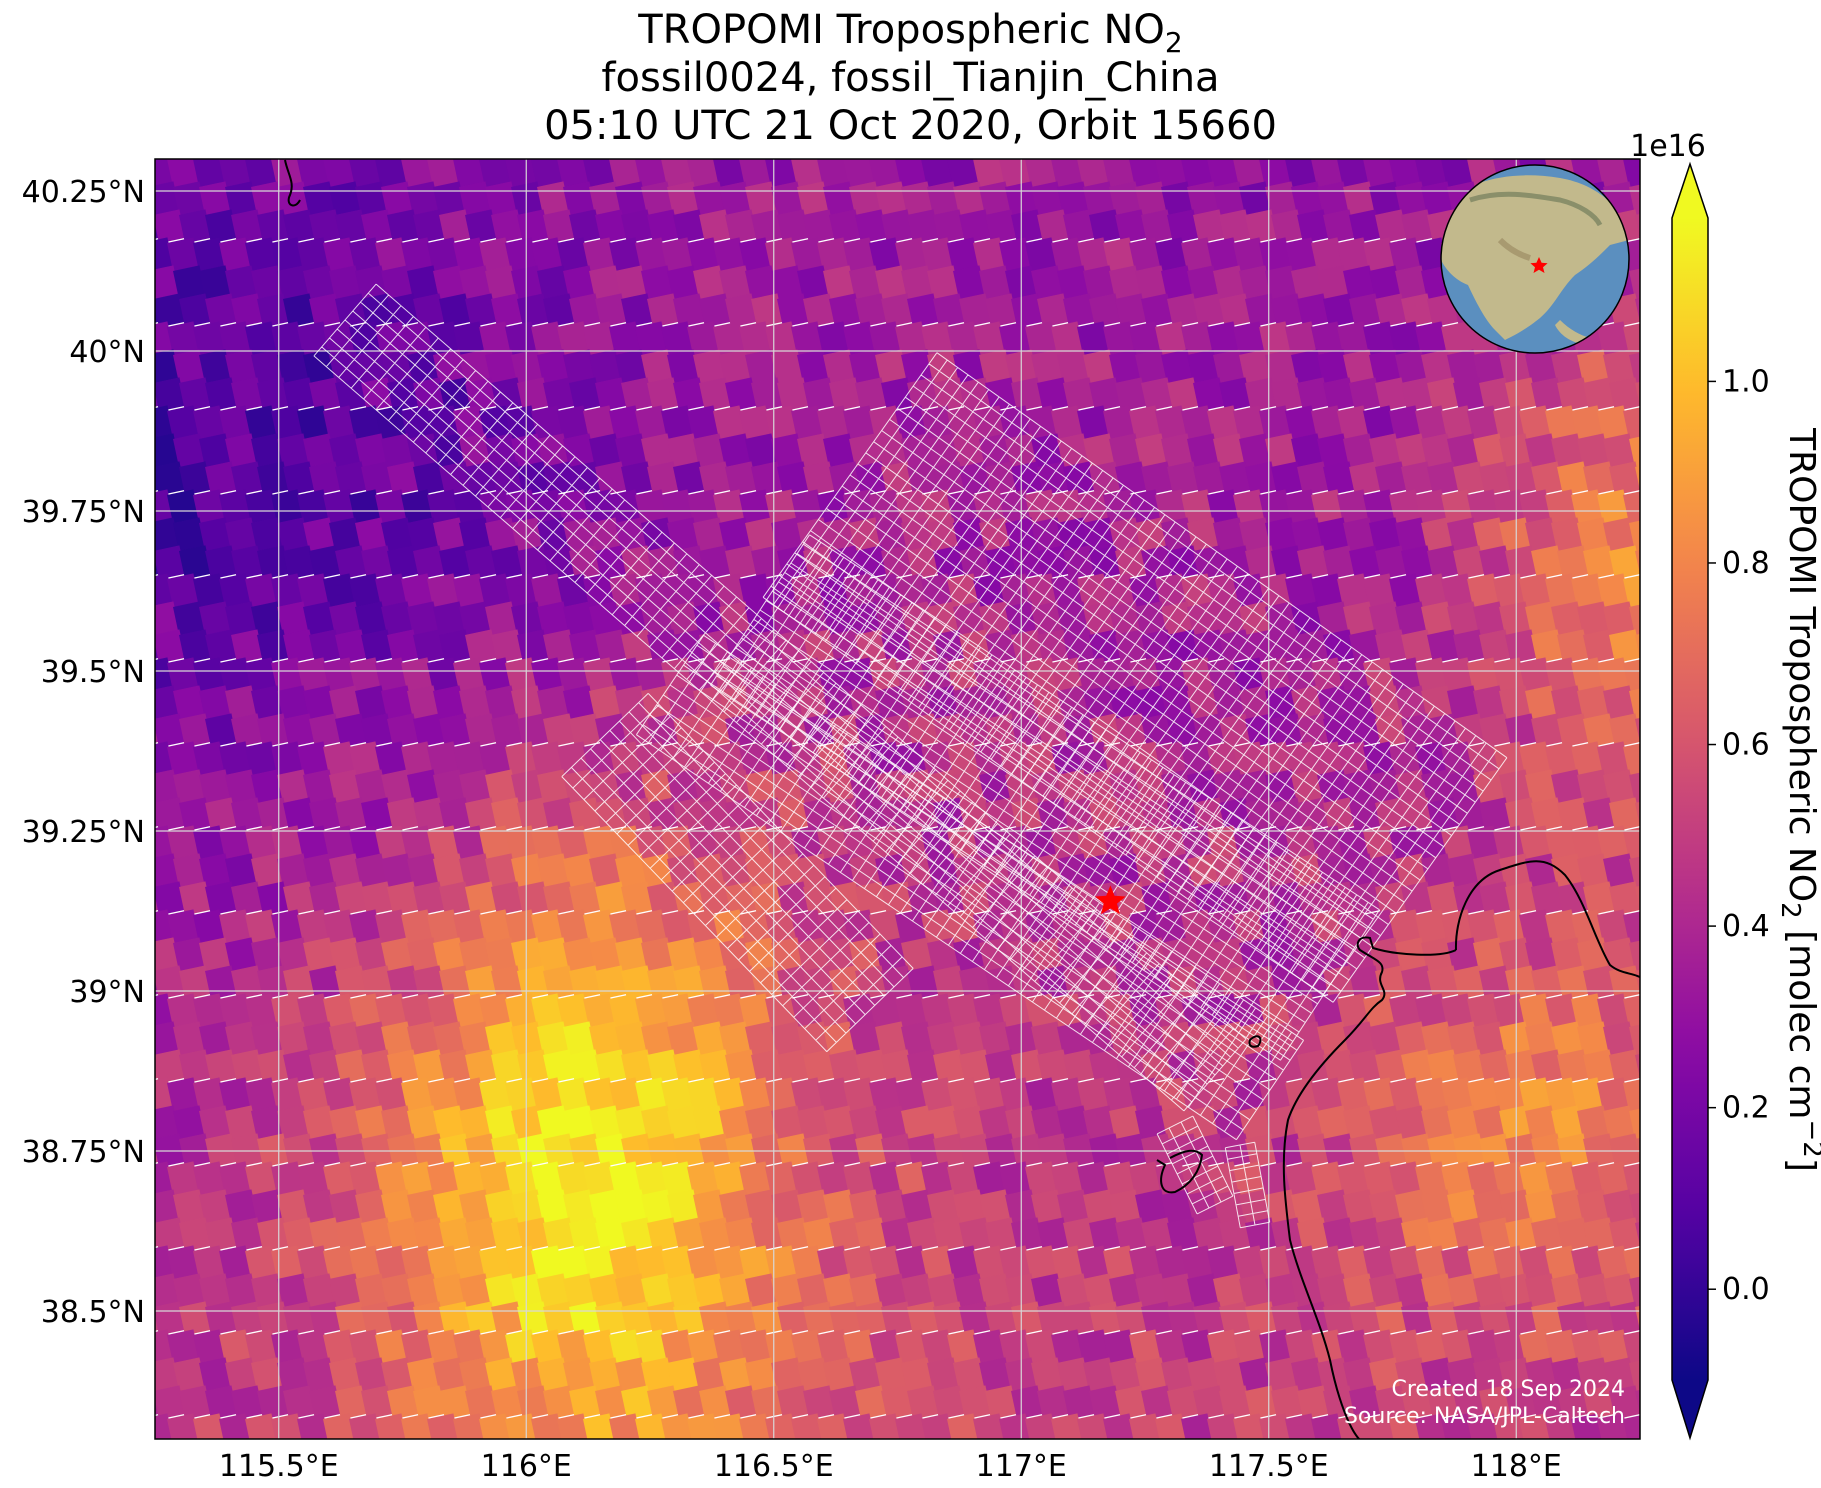 This screenshot has width=1821, height=1488. What do you see at coordinates (83, 832) in the screenshot?
I see `lat-tick-label: 39.25°N` at bounding box center [83, 832].